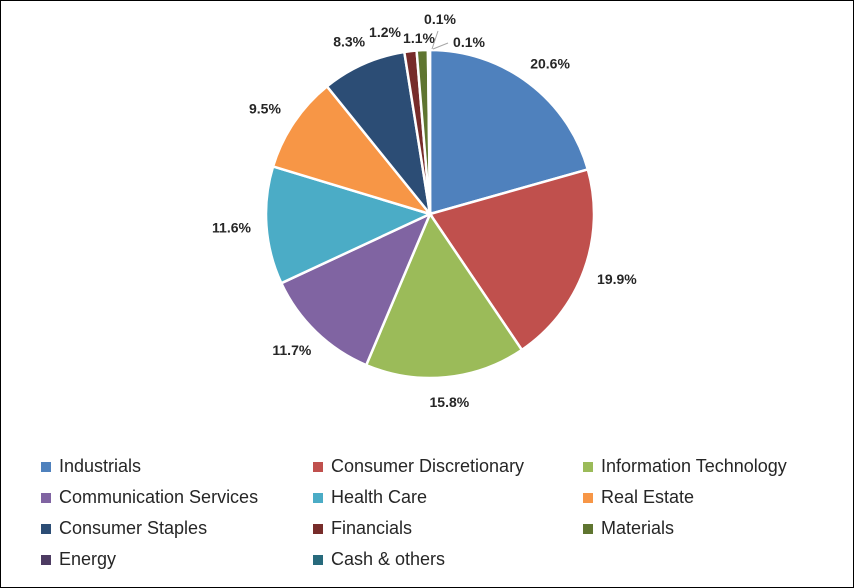  I want to click on pie-slice-consumer-discretionary, so click(511, 259).